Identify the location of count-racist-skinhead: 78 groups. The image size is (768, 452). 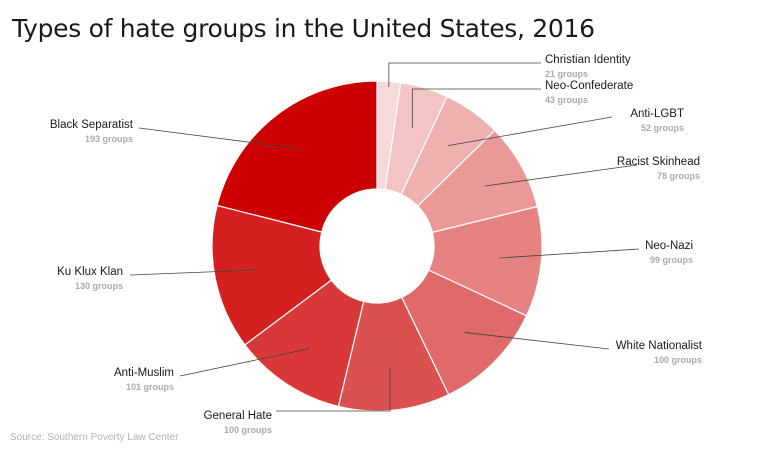
(678, 176).